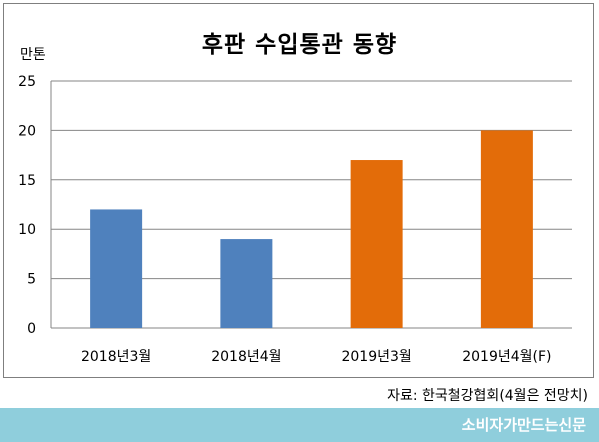 Image resolution: width=599 pixels, height=442 pixels. I want to click on y-tick-label: 10, so click(27, 230).